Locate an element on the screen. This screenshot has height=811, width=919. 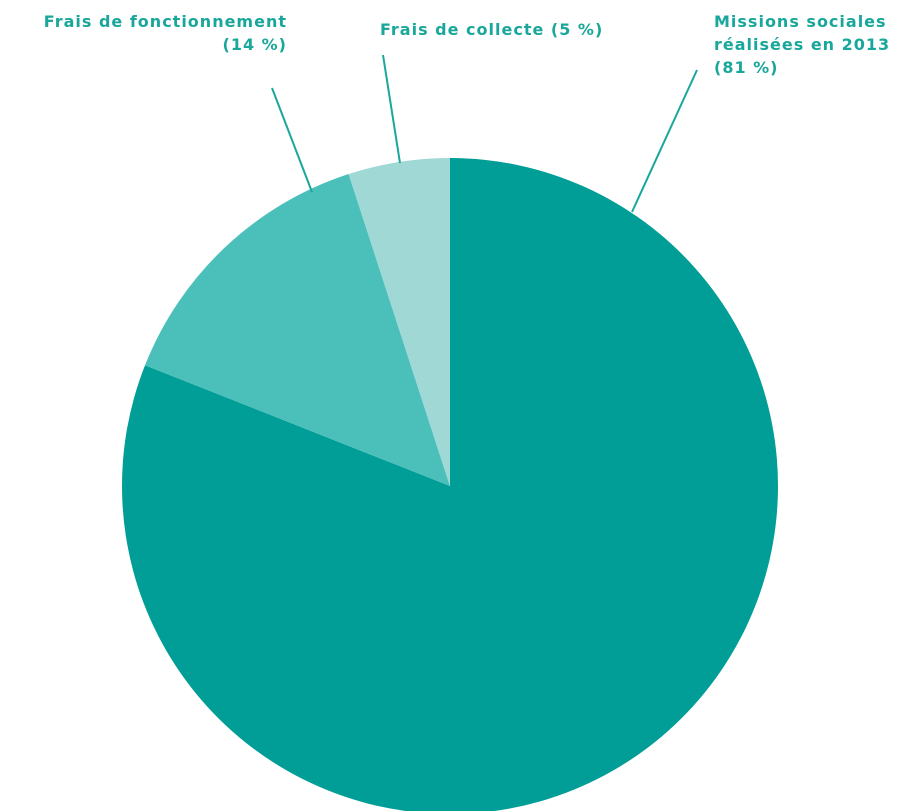
category-label: Frais de fonctionnement is located at coordinates (165, 21).